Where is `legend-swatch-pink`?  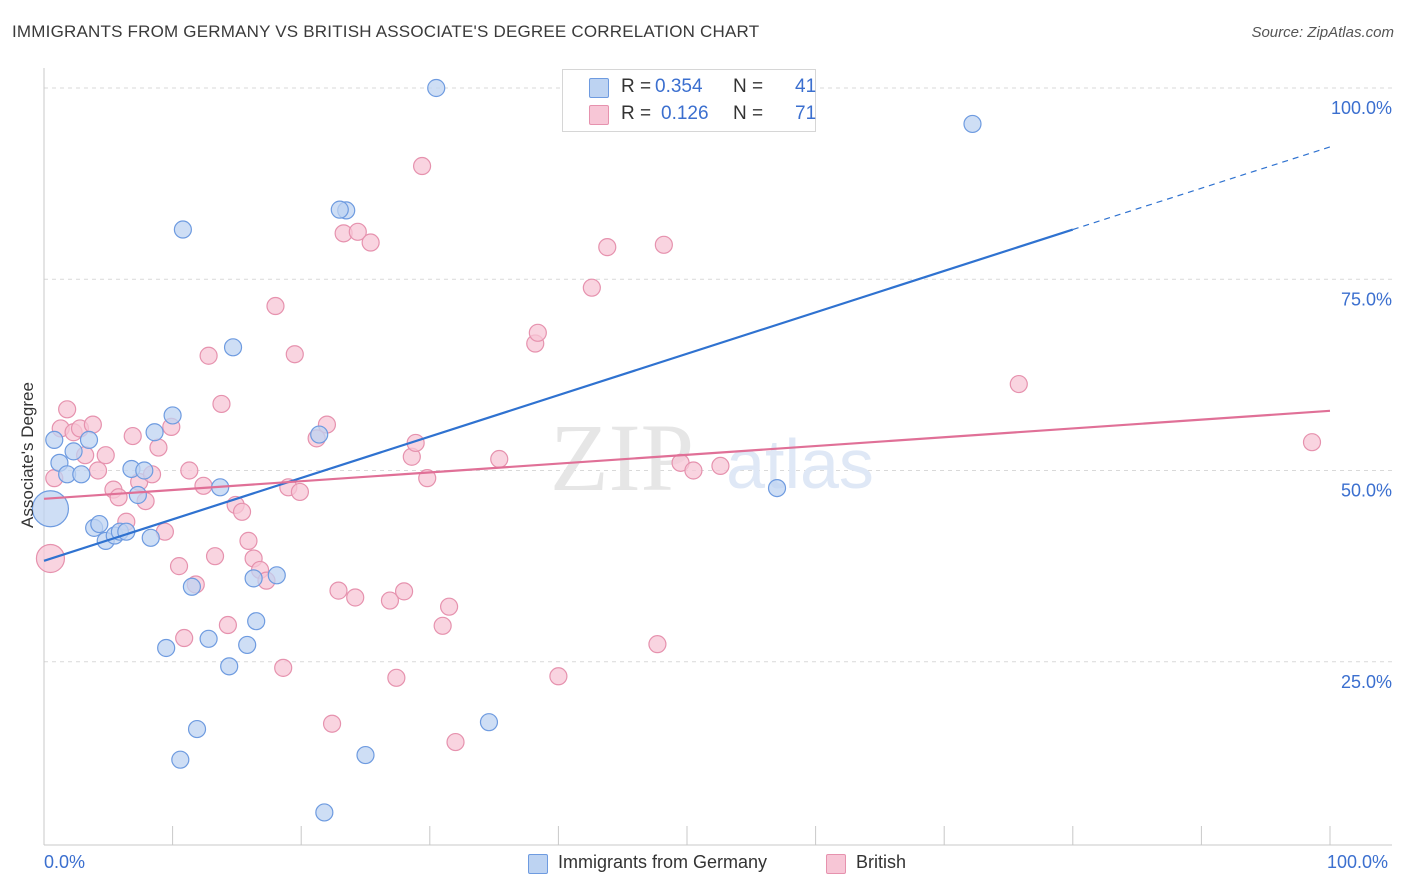 legend-swatch-pink is located at coordinates (599, 115).